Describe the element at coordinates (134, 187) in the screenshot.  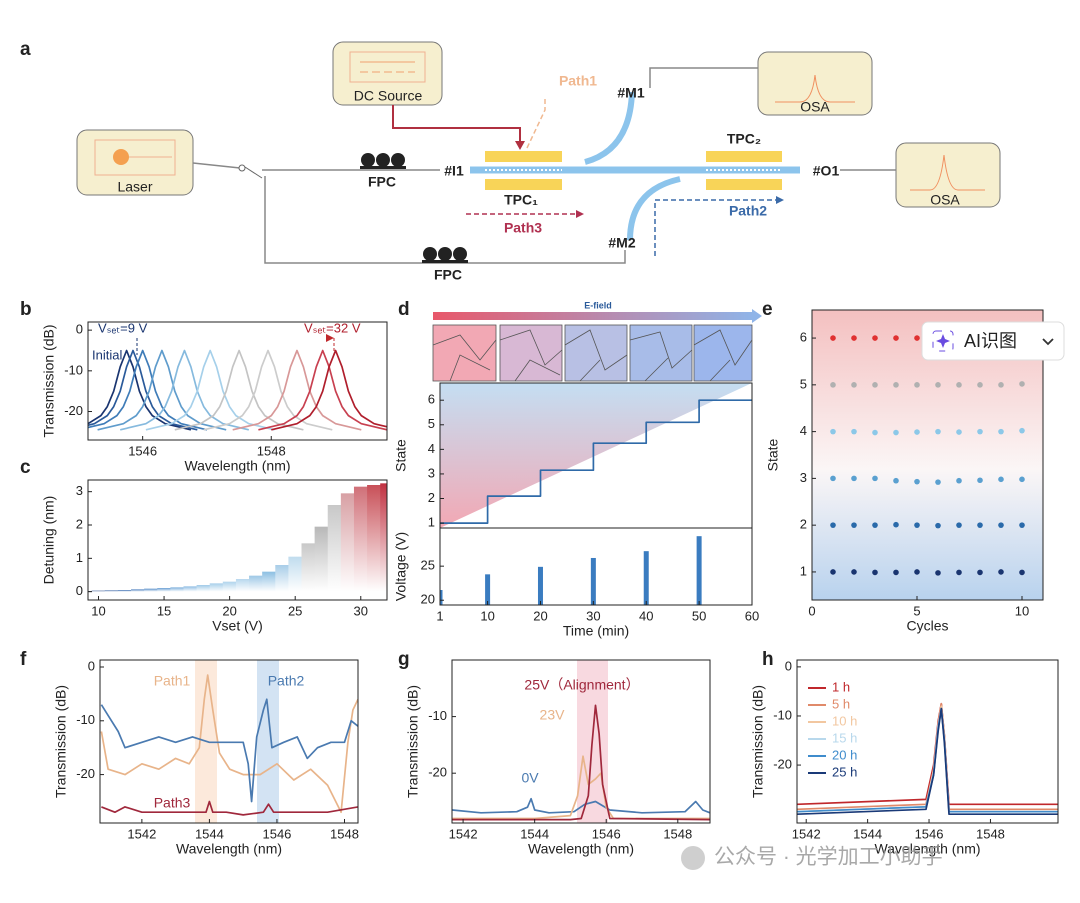
I see `laser-label: Laser` at that location.